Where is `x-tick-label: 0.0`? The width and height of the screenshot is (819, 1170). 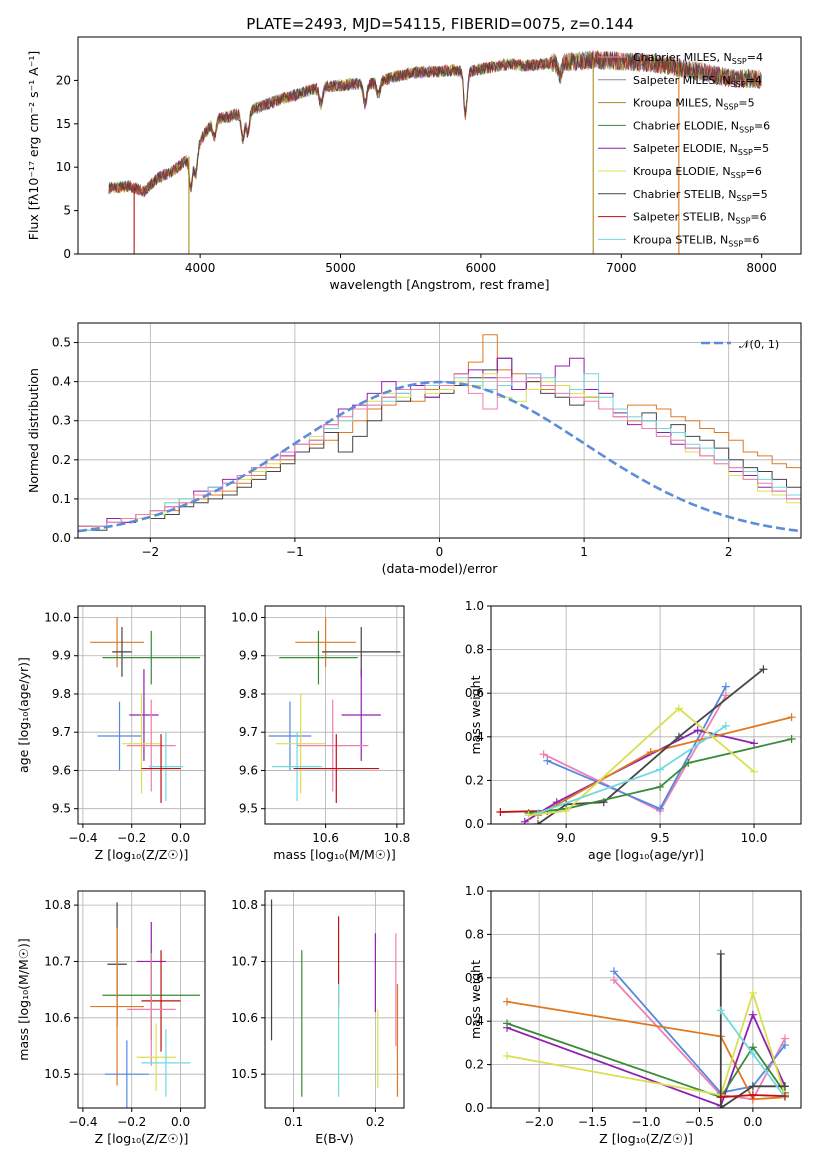
x-tick-label: 0.0 is located at coordinates (180, 1122).